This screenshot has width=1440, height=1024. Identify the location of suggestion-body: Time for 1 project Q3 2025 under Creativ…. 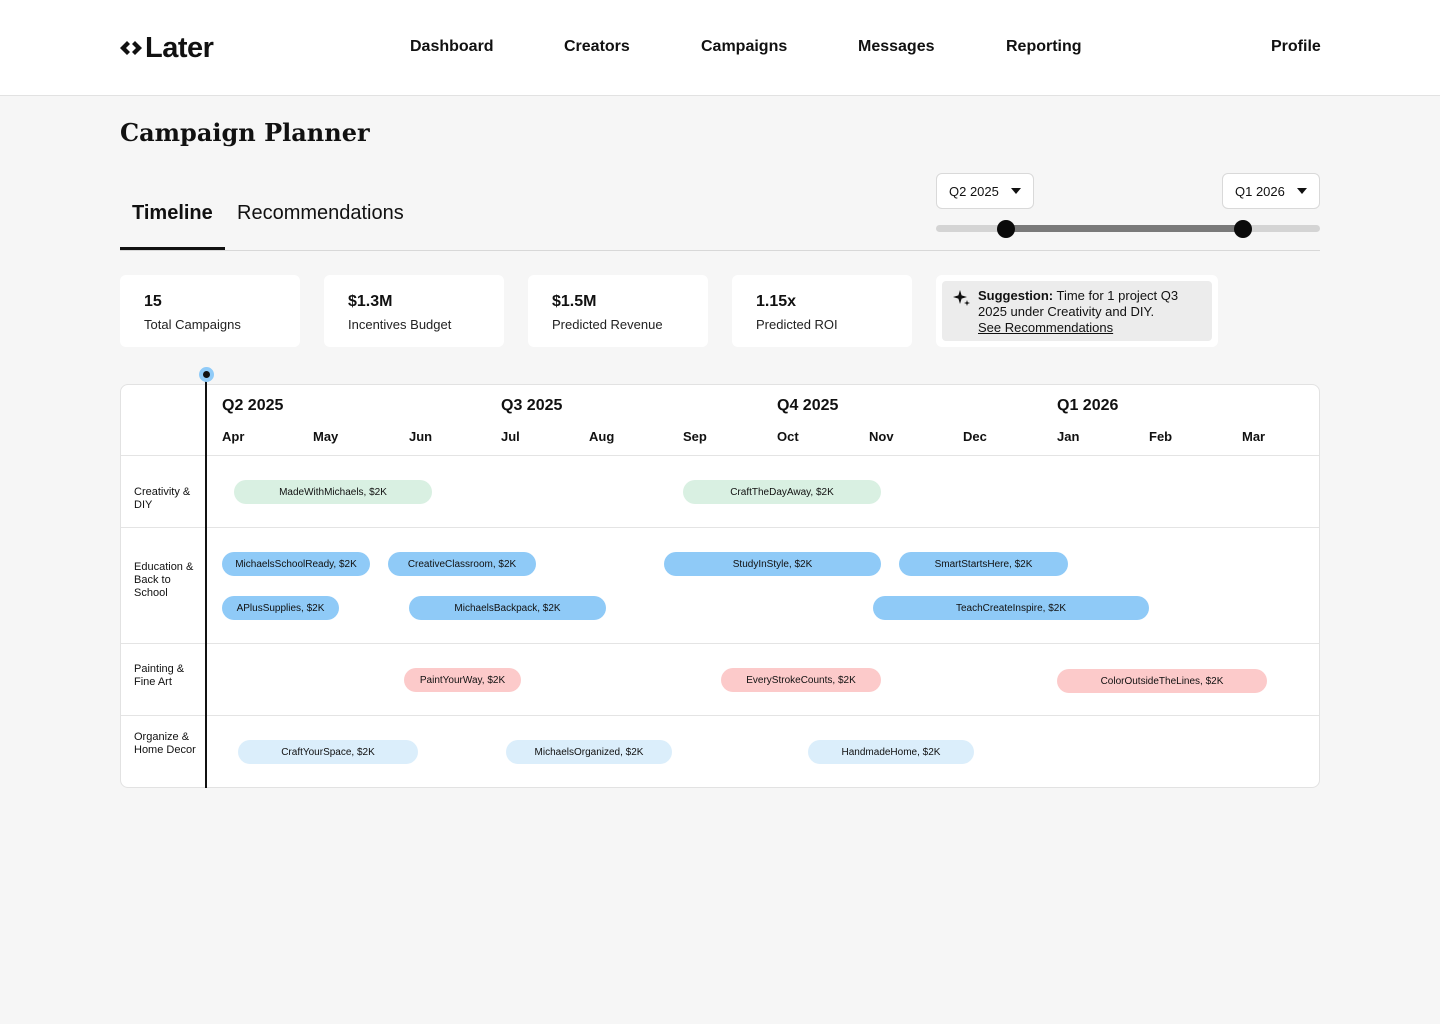
(1078, 303).